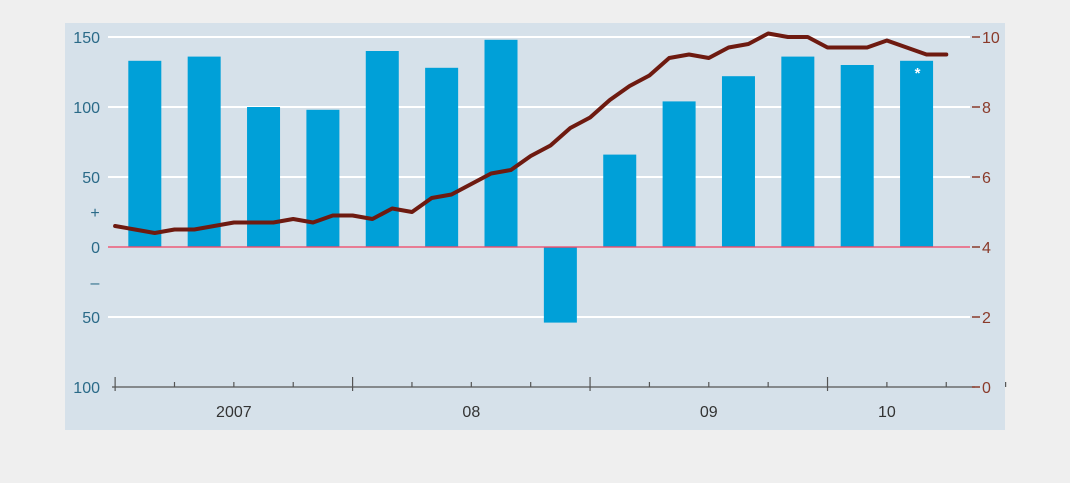  What do you see at coordinates (991, 38) in the screenshot?
I see `right-axis-tick-label: 10` at bounding box center [991, 38].